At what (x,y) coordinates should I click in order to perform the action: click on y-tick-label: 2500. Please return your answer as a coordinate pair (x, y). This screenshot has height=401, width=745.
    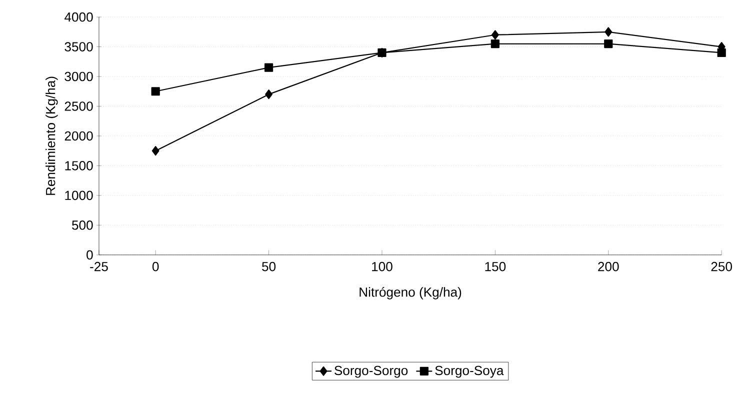
    Looking at the image, I should click on (78, 106).